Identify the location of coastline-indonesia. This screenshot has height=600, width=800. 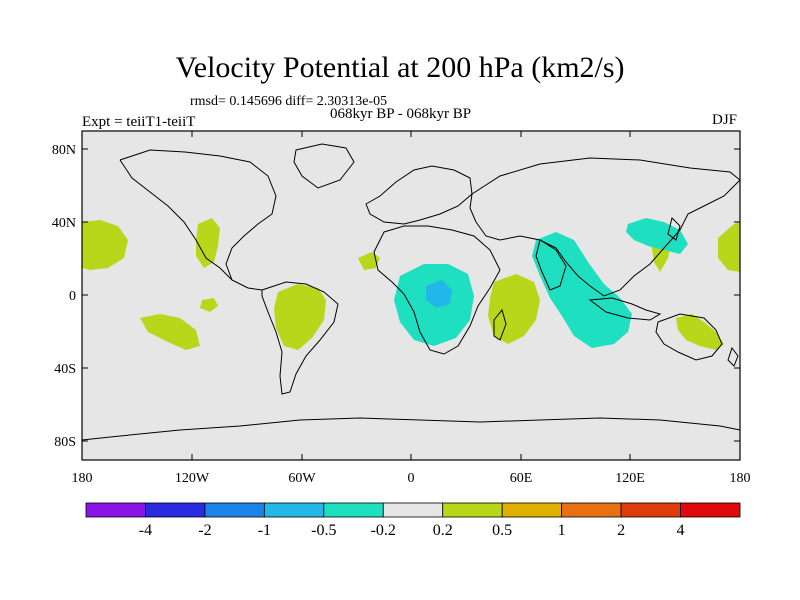
(625, 309).